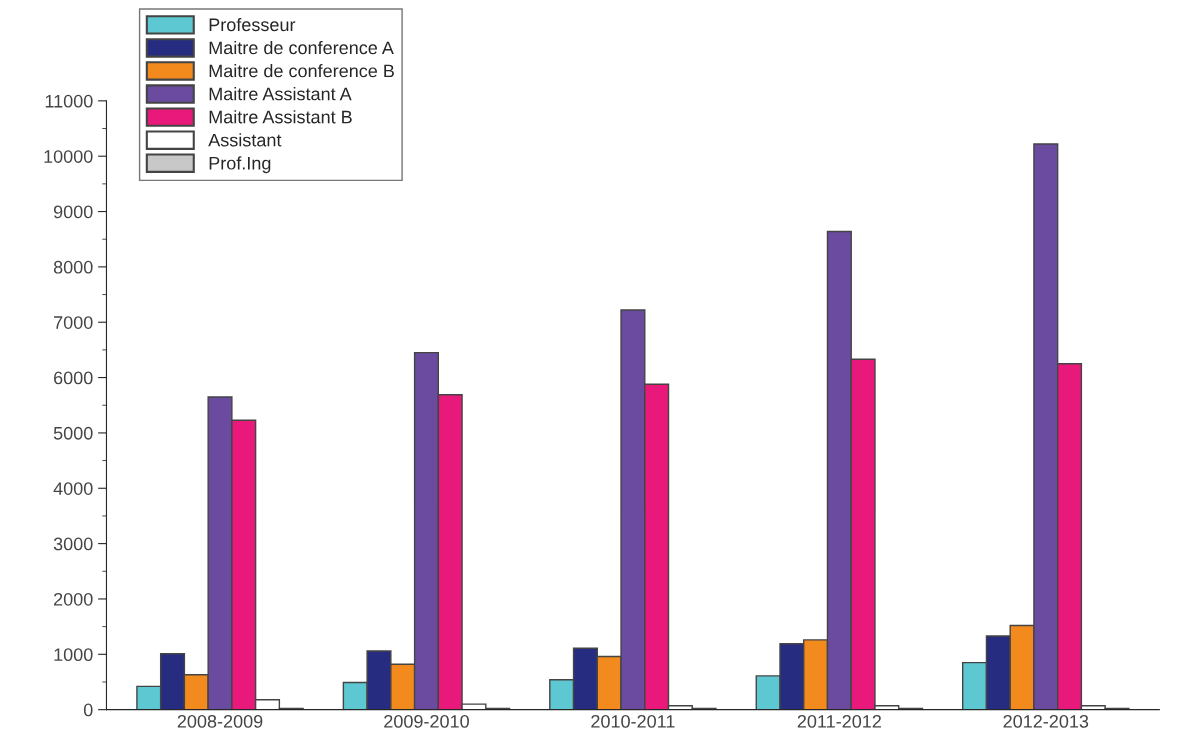 The height and width of the screenshot is (747, 1183). What do you see at coordinates (73, 544) in the screenshot?
I see `y-tick-label: 3000` at bounding box center [73, 544].